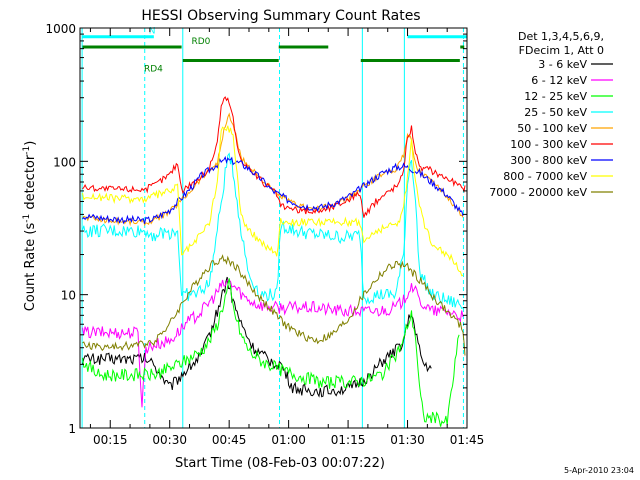 The height and width of the screenshot is (480, 640). I want to click on y-axis-label-tail: detector, so click(30, 184).